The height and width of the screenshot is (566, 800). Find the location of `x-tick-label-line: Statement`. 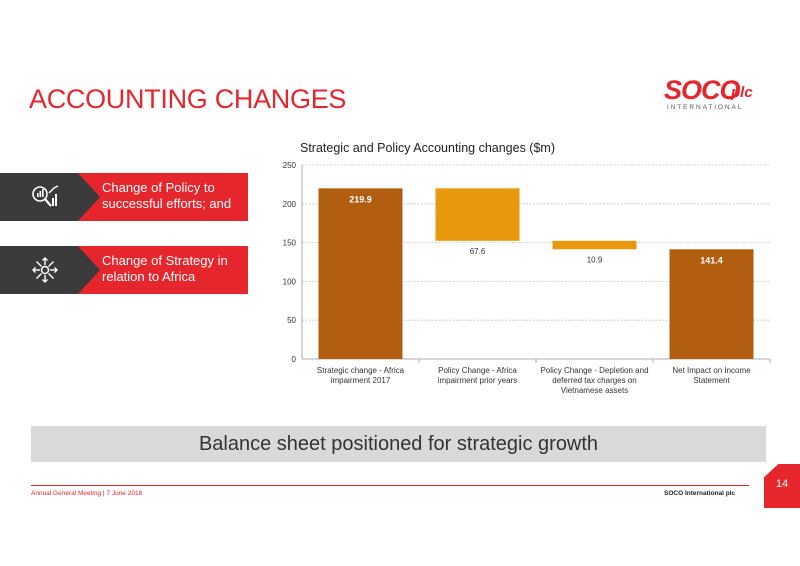

x-tick-label-line: Statement is located at coordinates (711, 380).